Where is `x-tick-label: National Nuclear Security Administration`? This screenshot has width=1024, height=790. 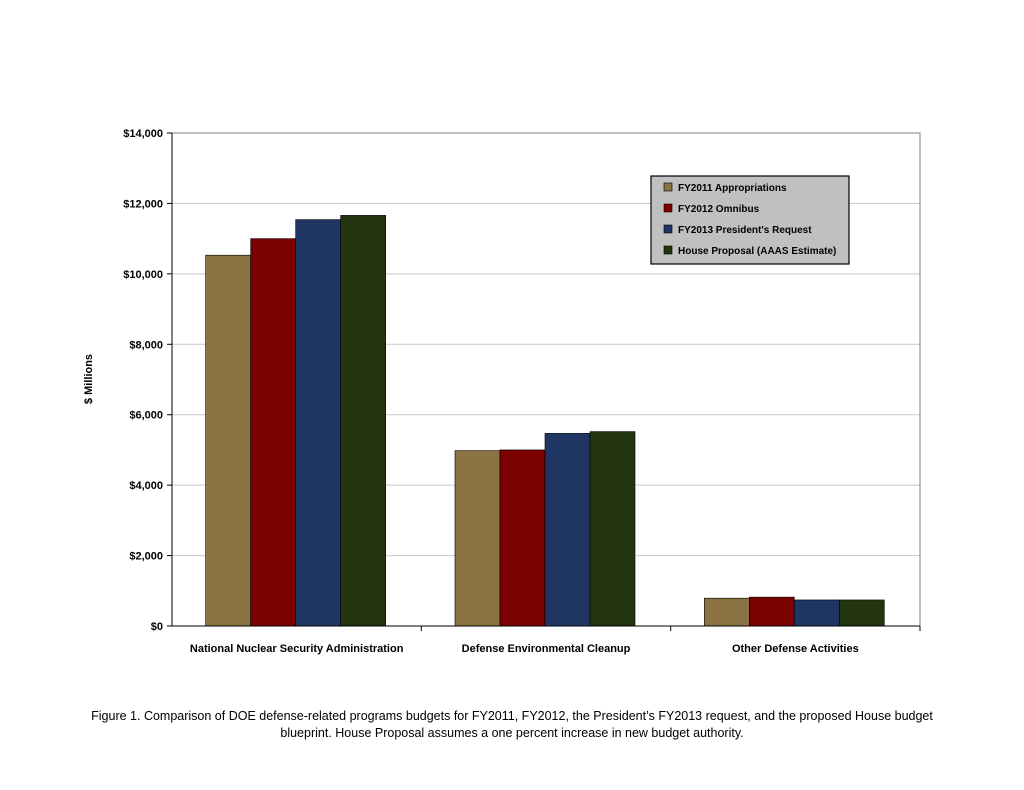 x-tick-label: National Nuclear Security Administration is located at coordinates (297, 649).